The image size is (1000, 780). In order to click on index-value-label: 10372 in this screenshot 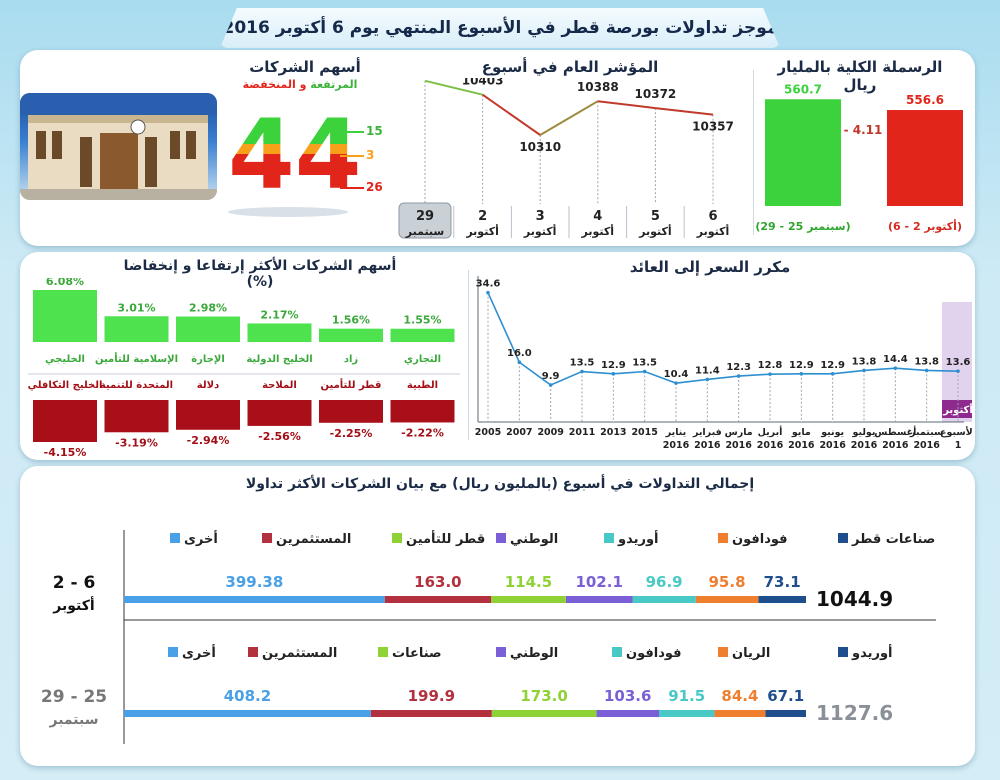, I will do `click(656, 94)`.